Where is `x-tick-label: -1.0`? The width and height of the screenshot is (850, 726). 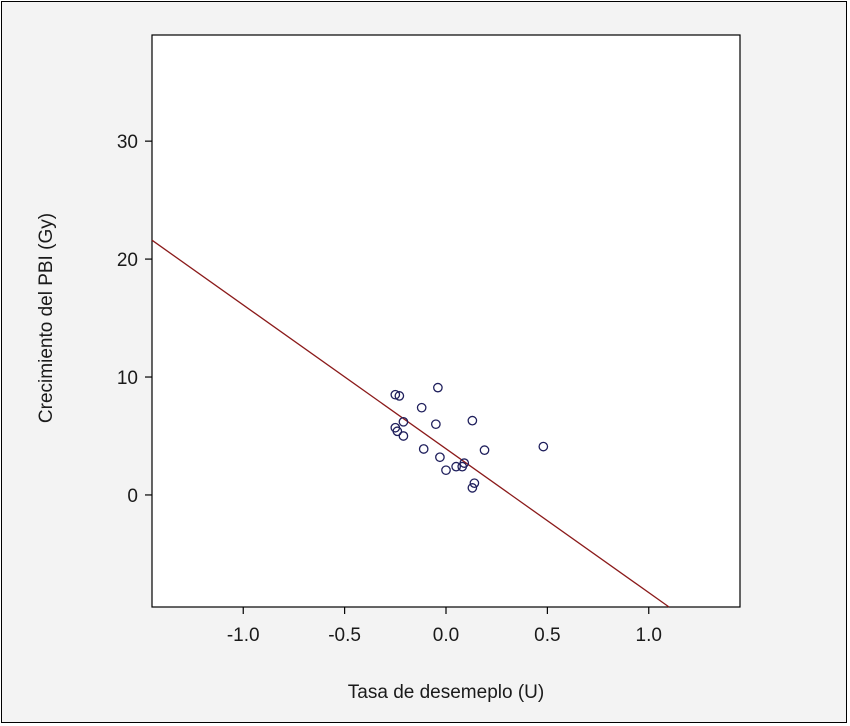
x-tick-label: -1.0 is located at coordinates (243, 635).